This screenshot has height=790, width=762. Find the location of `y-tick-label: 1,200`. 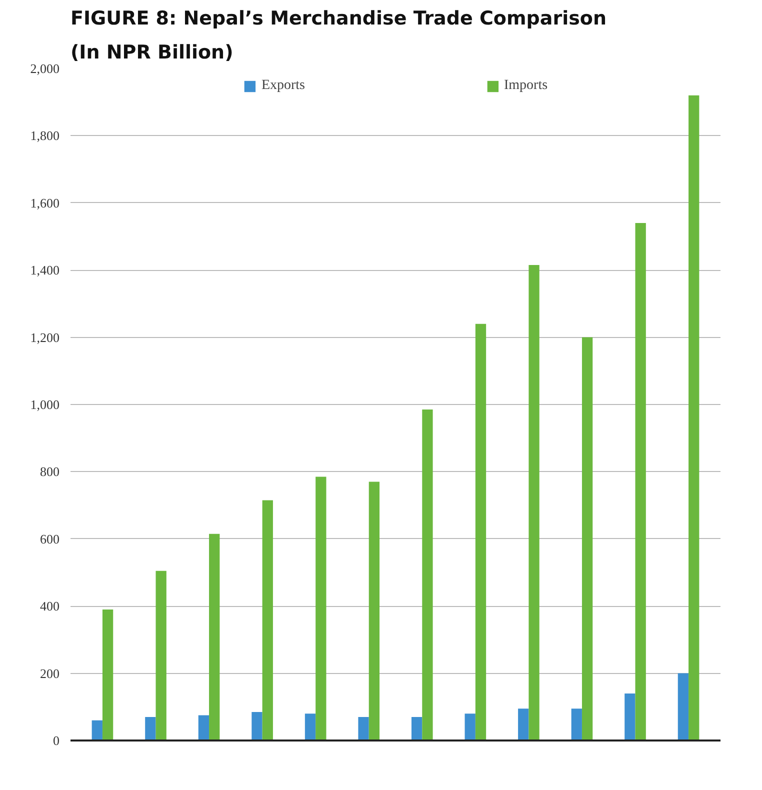

y-tick-label: 1,200 is located at coordinates (45, 337).